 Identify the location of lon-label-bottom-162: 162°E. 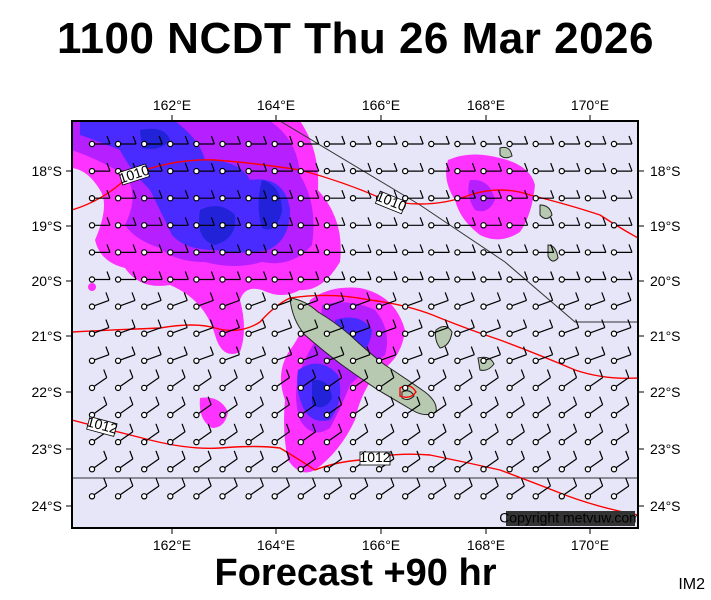
(172, 545).